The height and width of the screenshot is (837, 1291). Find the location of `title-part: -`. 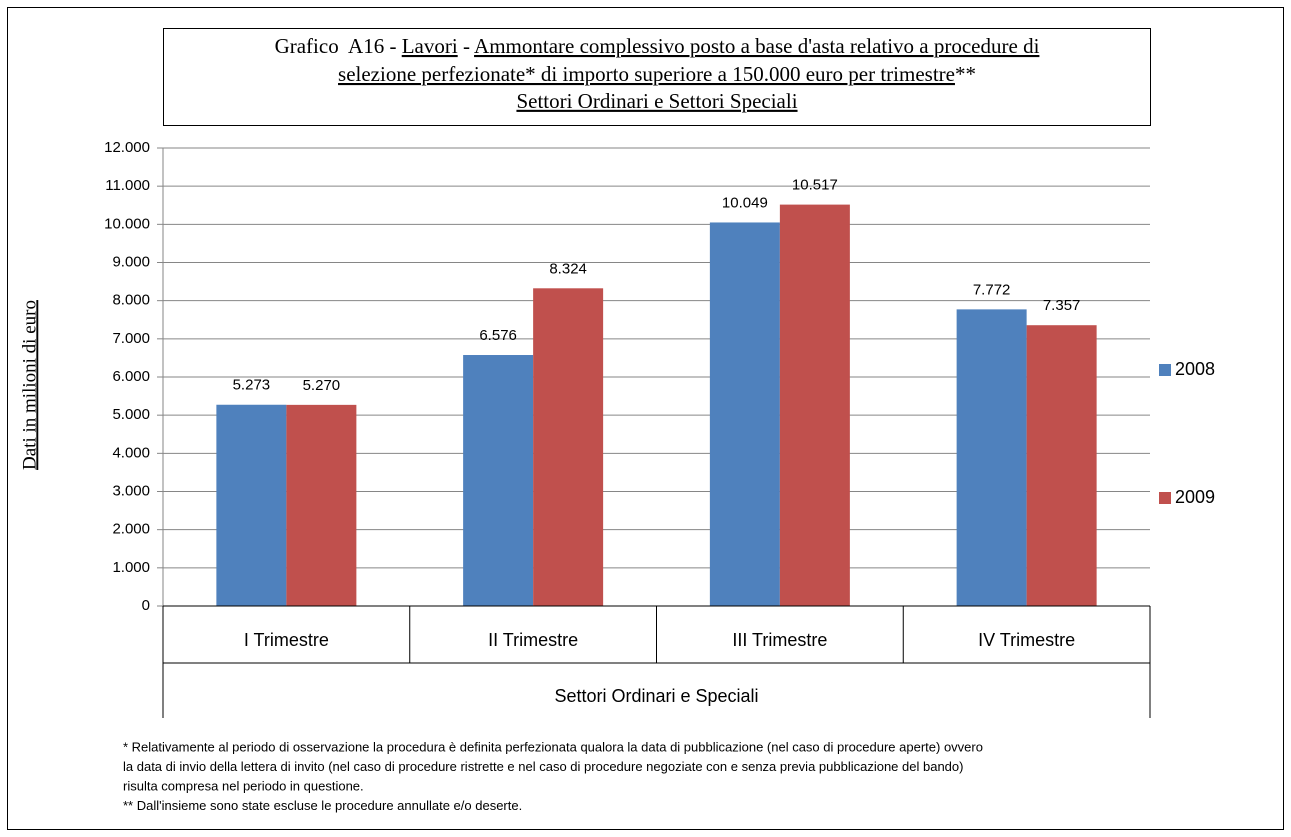

title-part: - is located at coordinates (466, 46).